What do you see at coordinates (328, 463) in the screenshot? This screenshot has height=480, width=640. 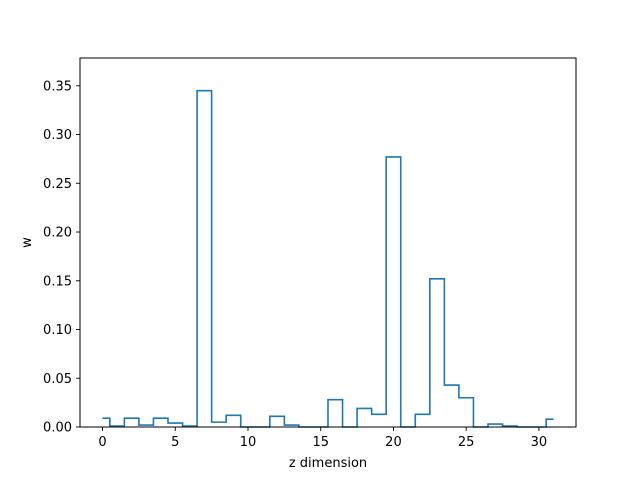 I see `x-axis-label: z dimension` at bounding box center [328, 463].